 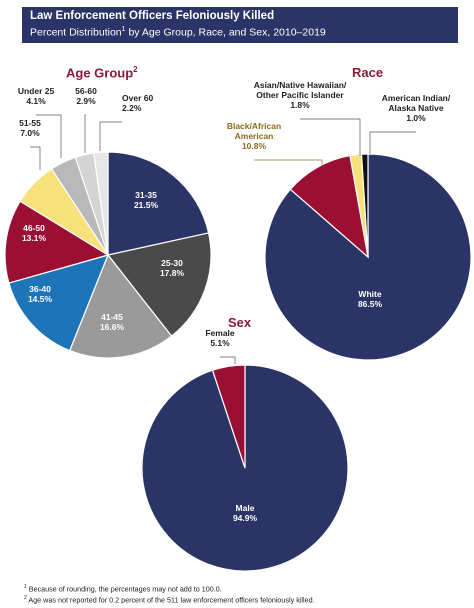 What do you see at coordinates (245, 513) in the screenshot?
I see `sex-label-male: Male 94.9%` at bounding box center [245, 513].